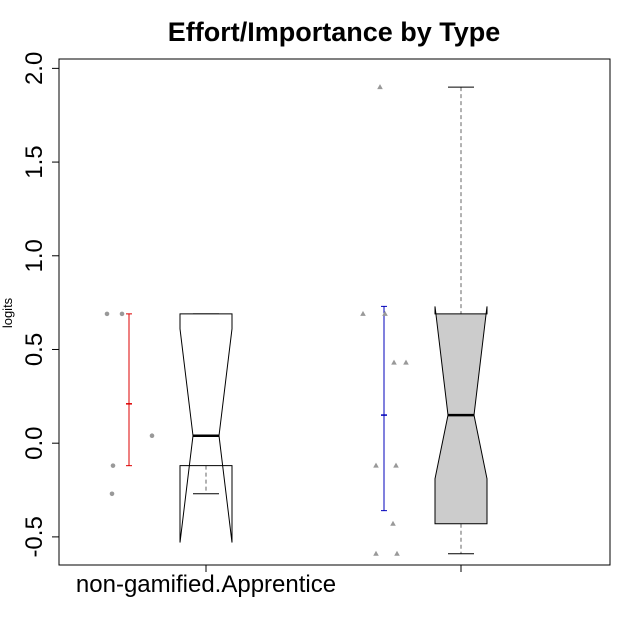 The height and width of the screenshot is (640, 640). What do you see at coordinates (7, 312) in the screenshot?
I see `y-axis-label: logits` at bounding box center [7, 312].